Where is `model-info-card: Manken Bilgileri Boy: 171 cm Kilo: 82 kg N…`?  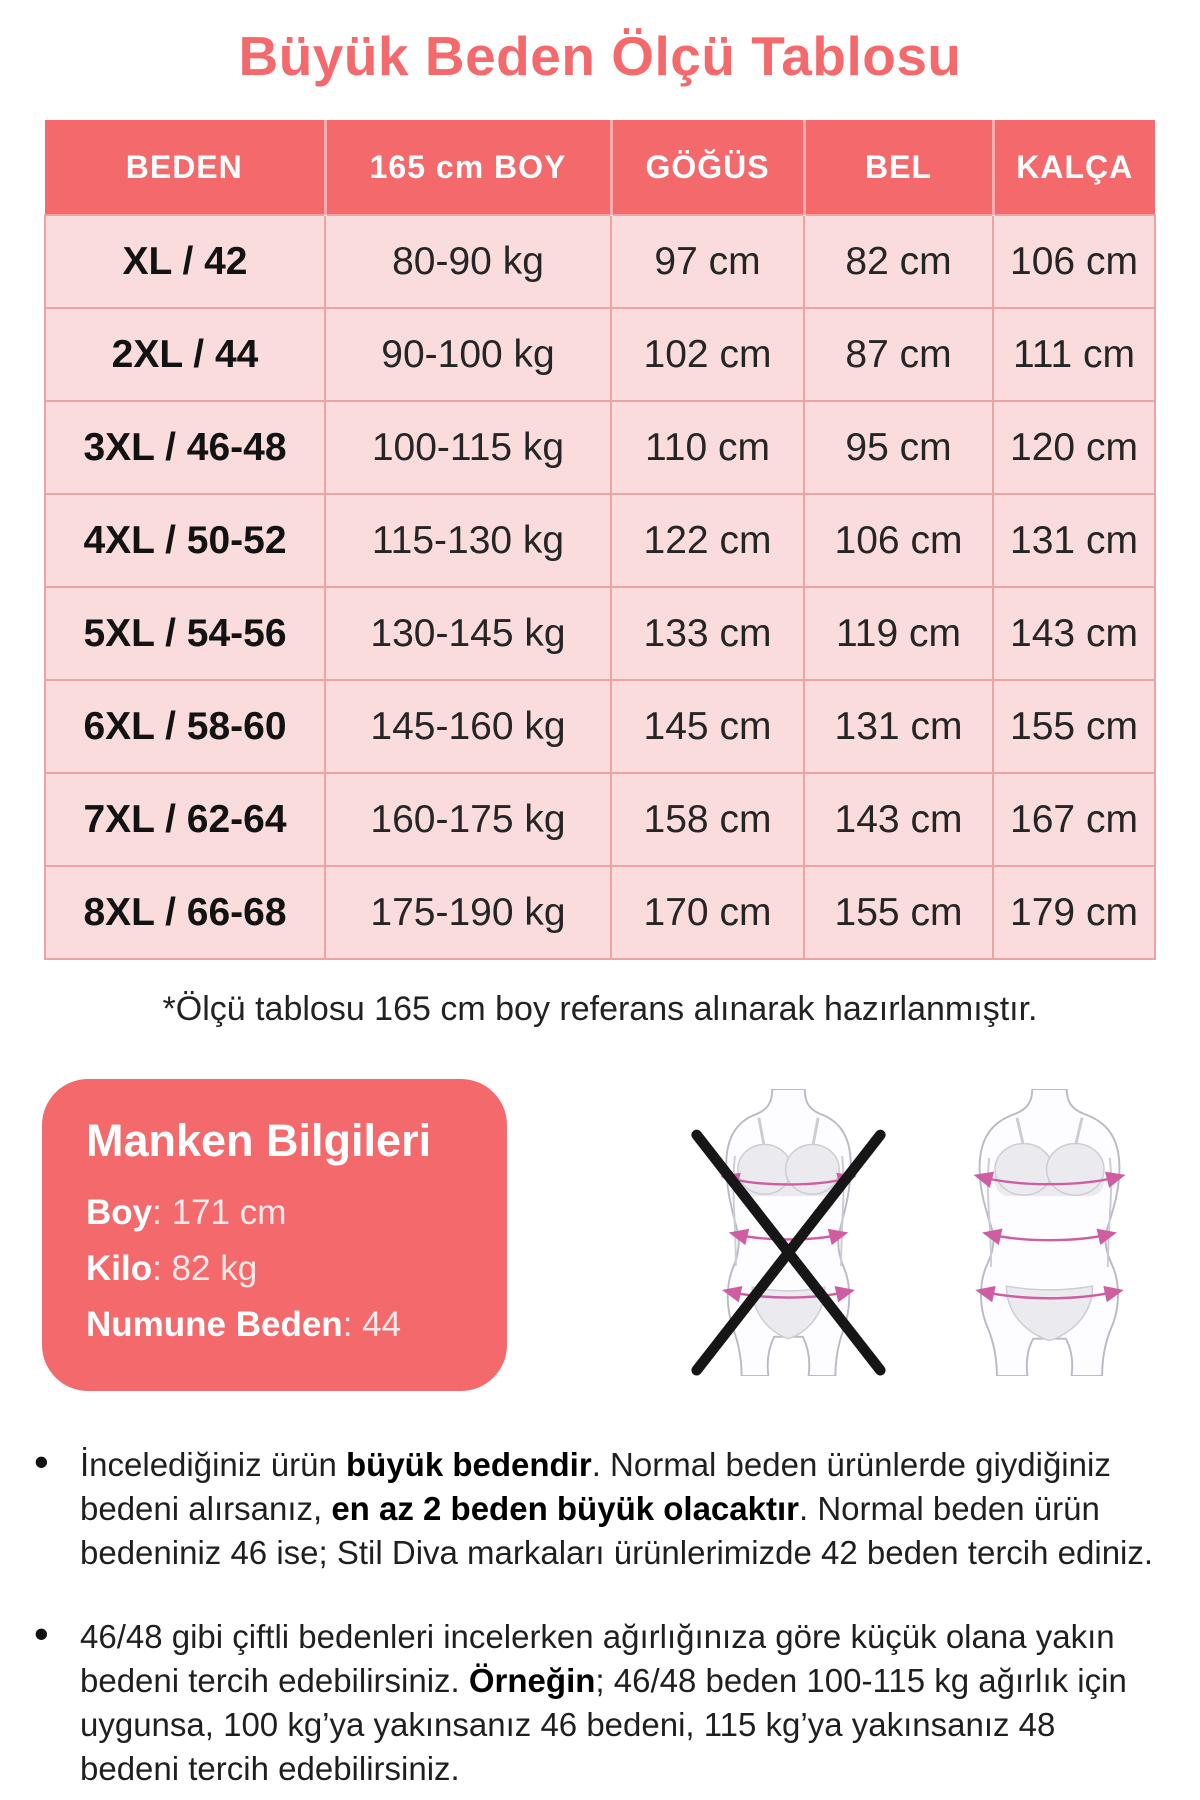 model-info-card: Manken Bilgileri Boy: 171 cm Kilo: 82 kg N… is located at coordinates (274, 1235).